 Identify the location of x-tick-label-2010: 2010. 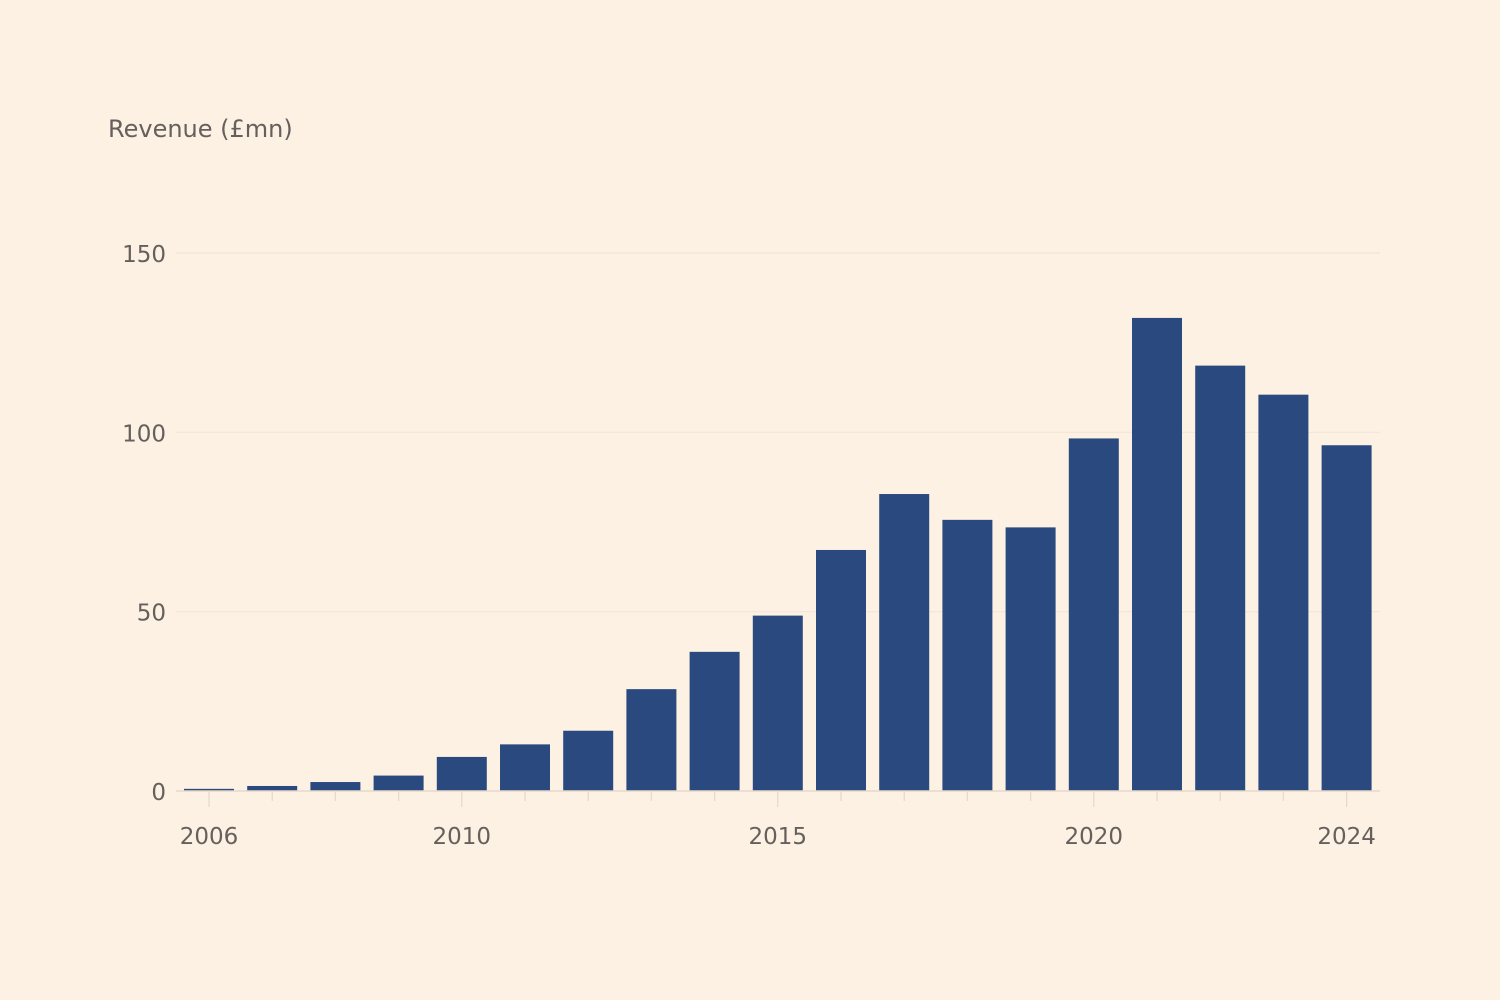
(462, 837).